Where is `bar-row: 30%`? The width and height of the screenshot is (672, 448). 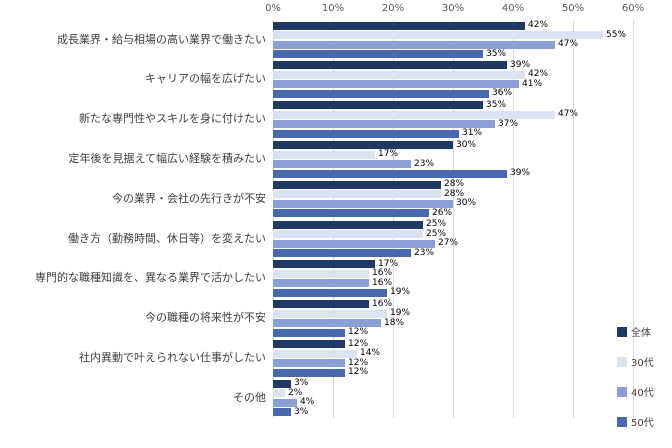
bar-row: 30% is located at coordinates (401, 144).